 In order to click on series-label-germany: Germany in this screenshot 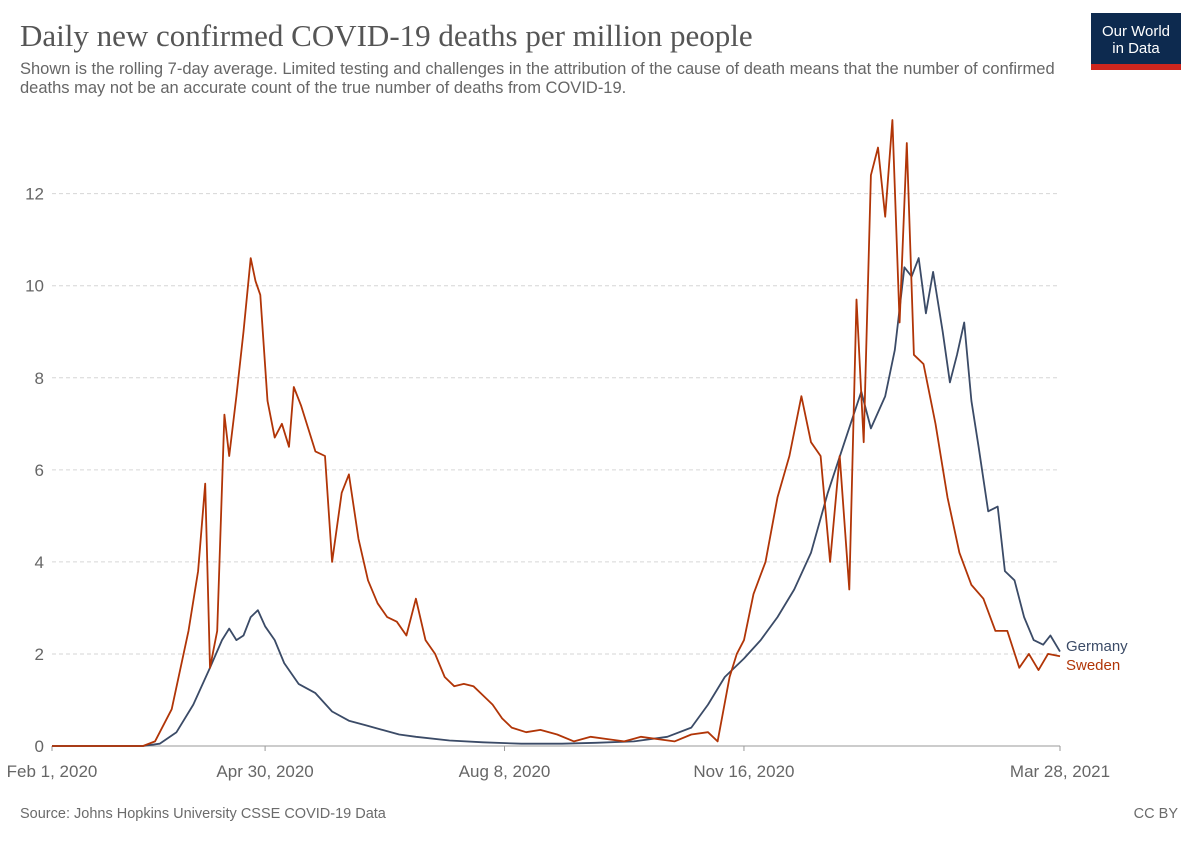, I will do `click(1097, 646)`.